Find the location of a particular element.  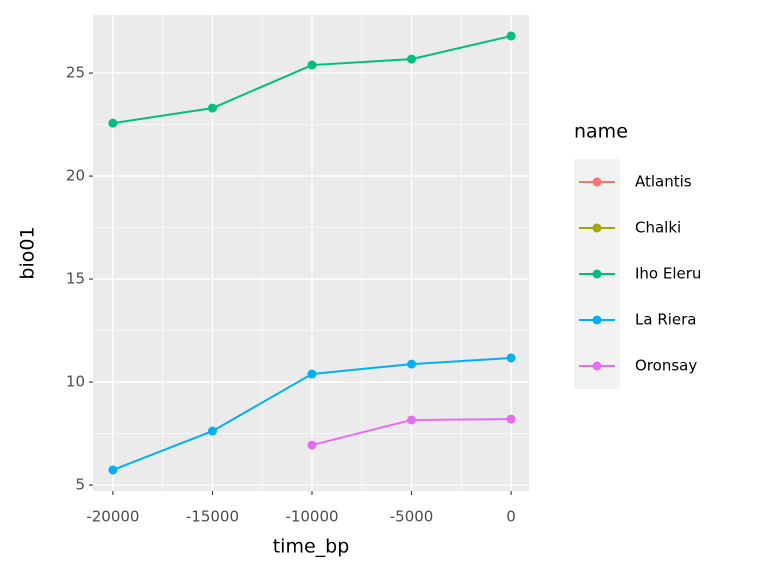

legend-title: name is located at coordinates (601, 132).